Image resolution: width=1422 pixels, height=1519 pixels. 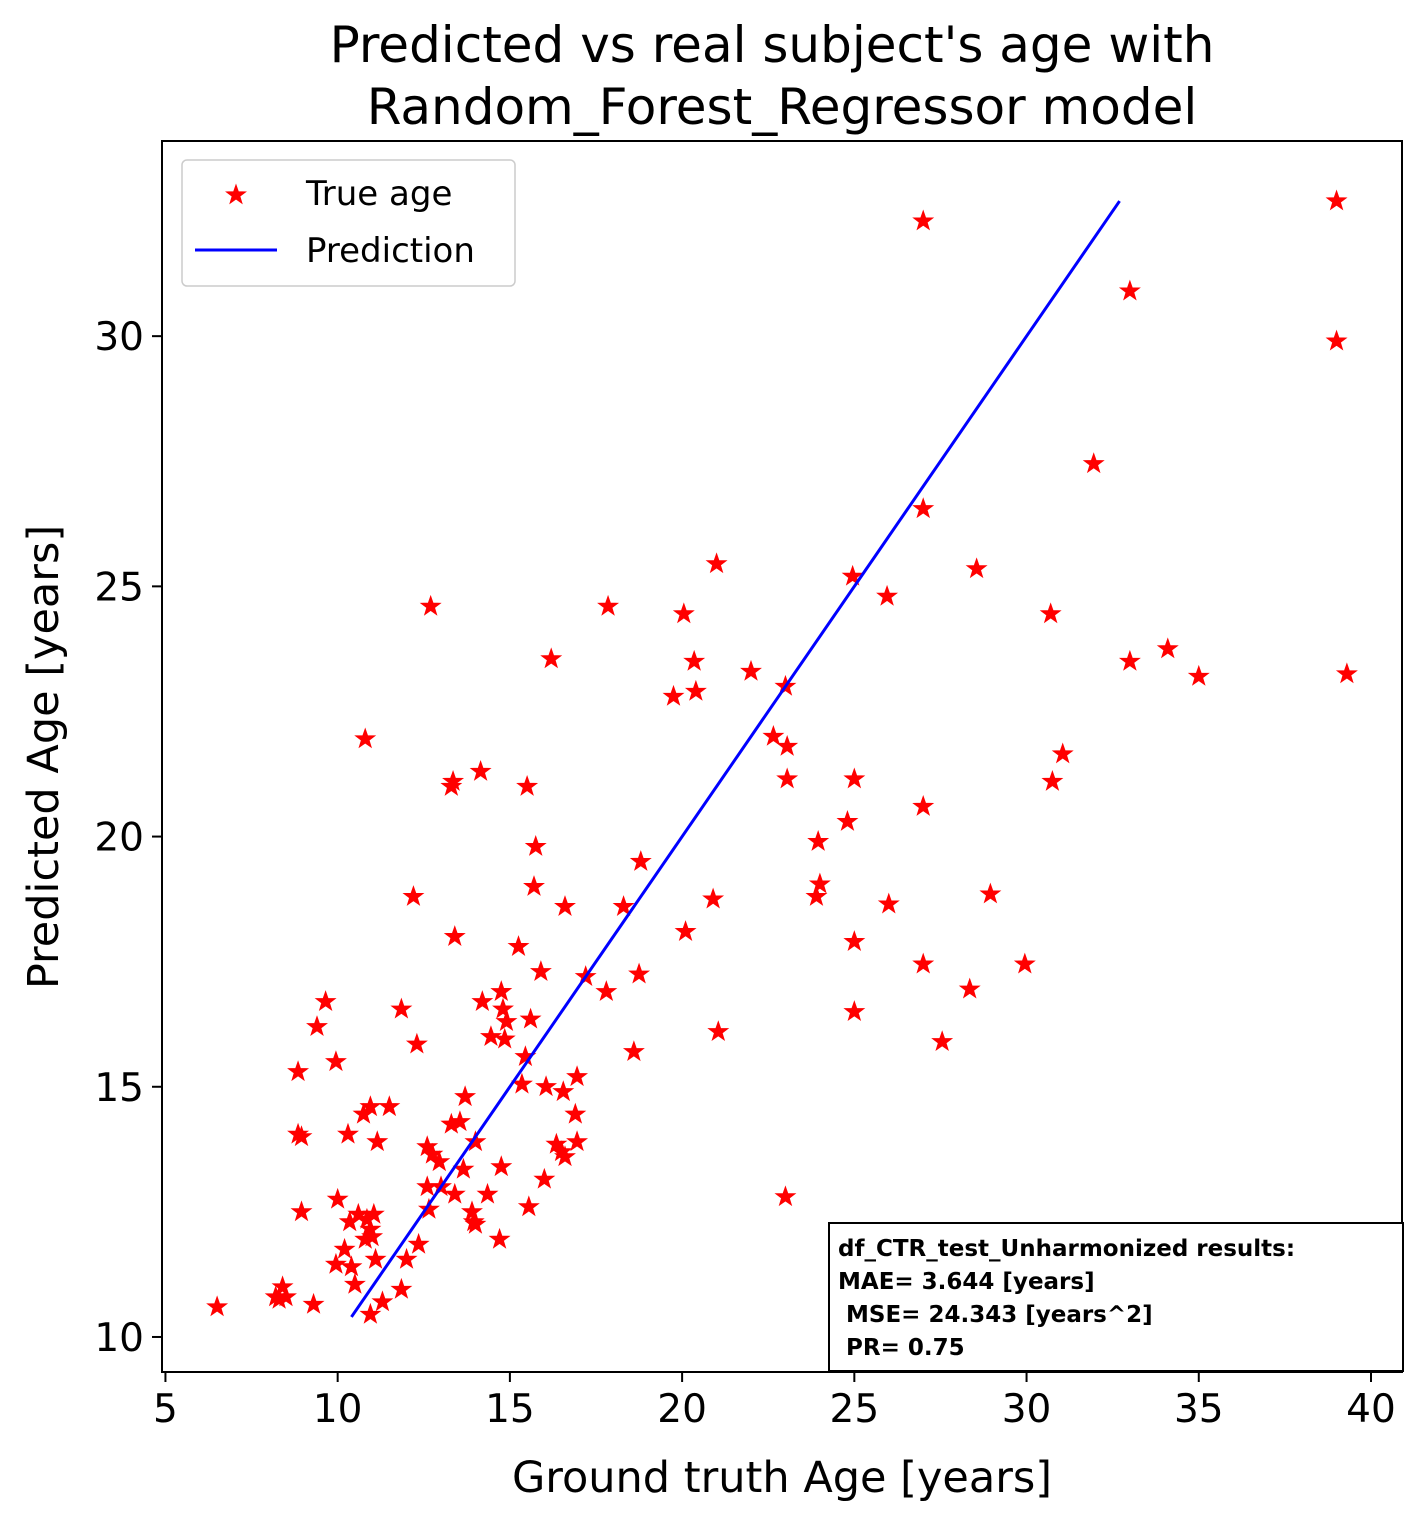 I want to click on y-axis-label: Predicted Age [years], so click(x=44, y=757).